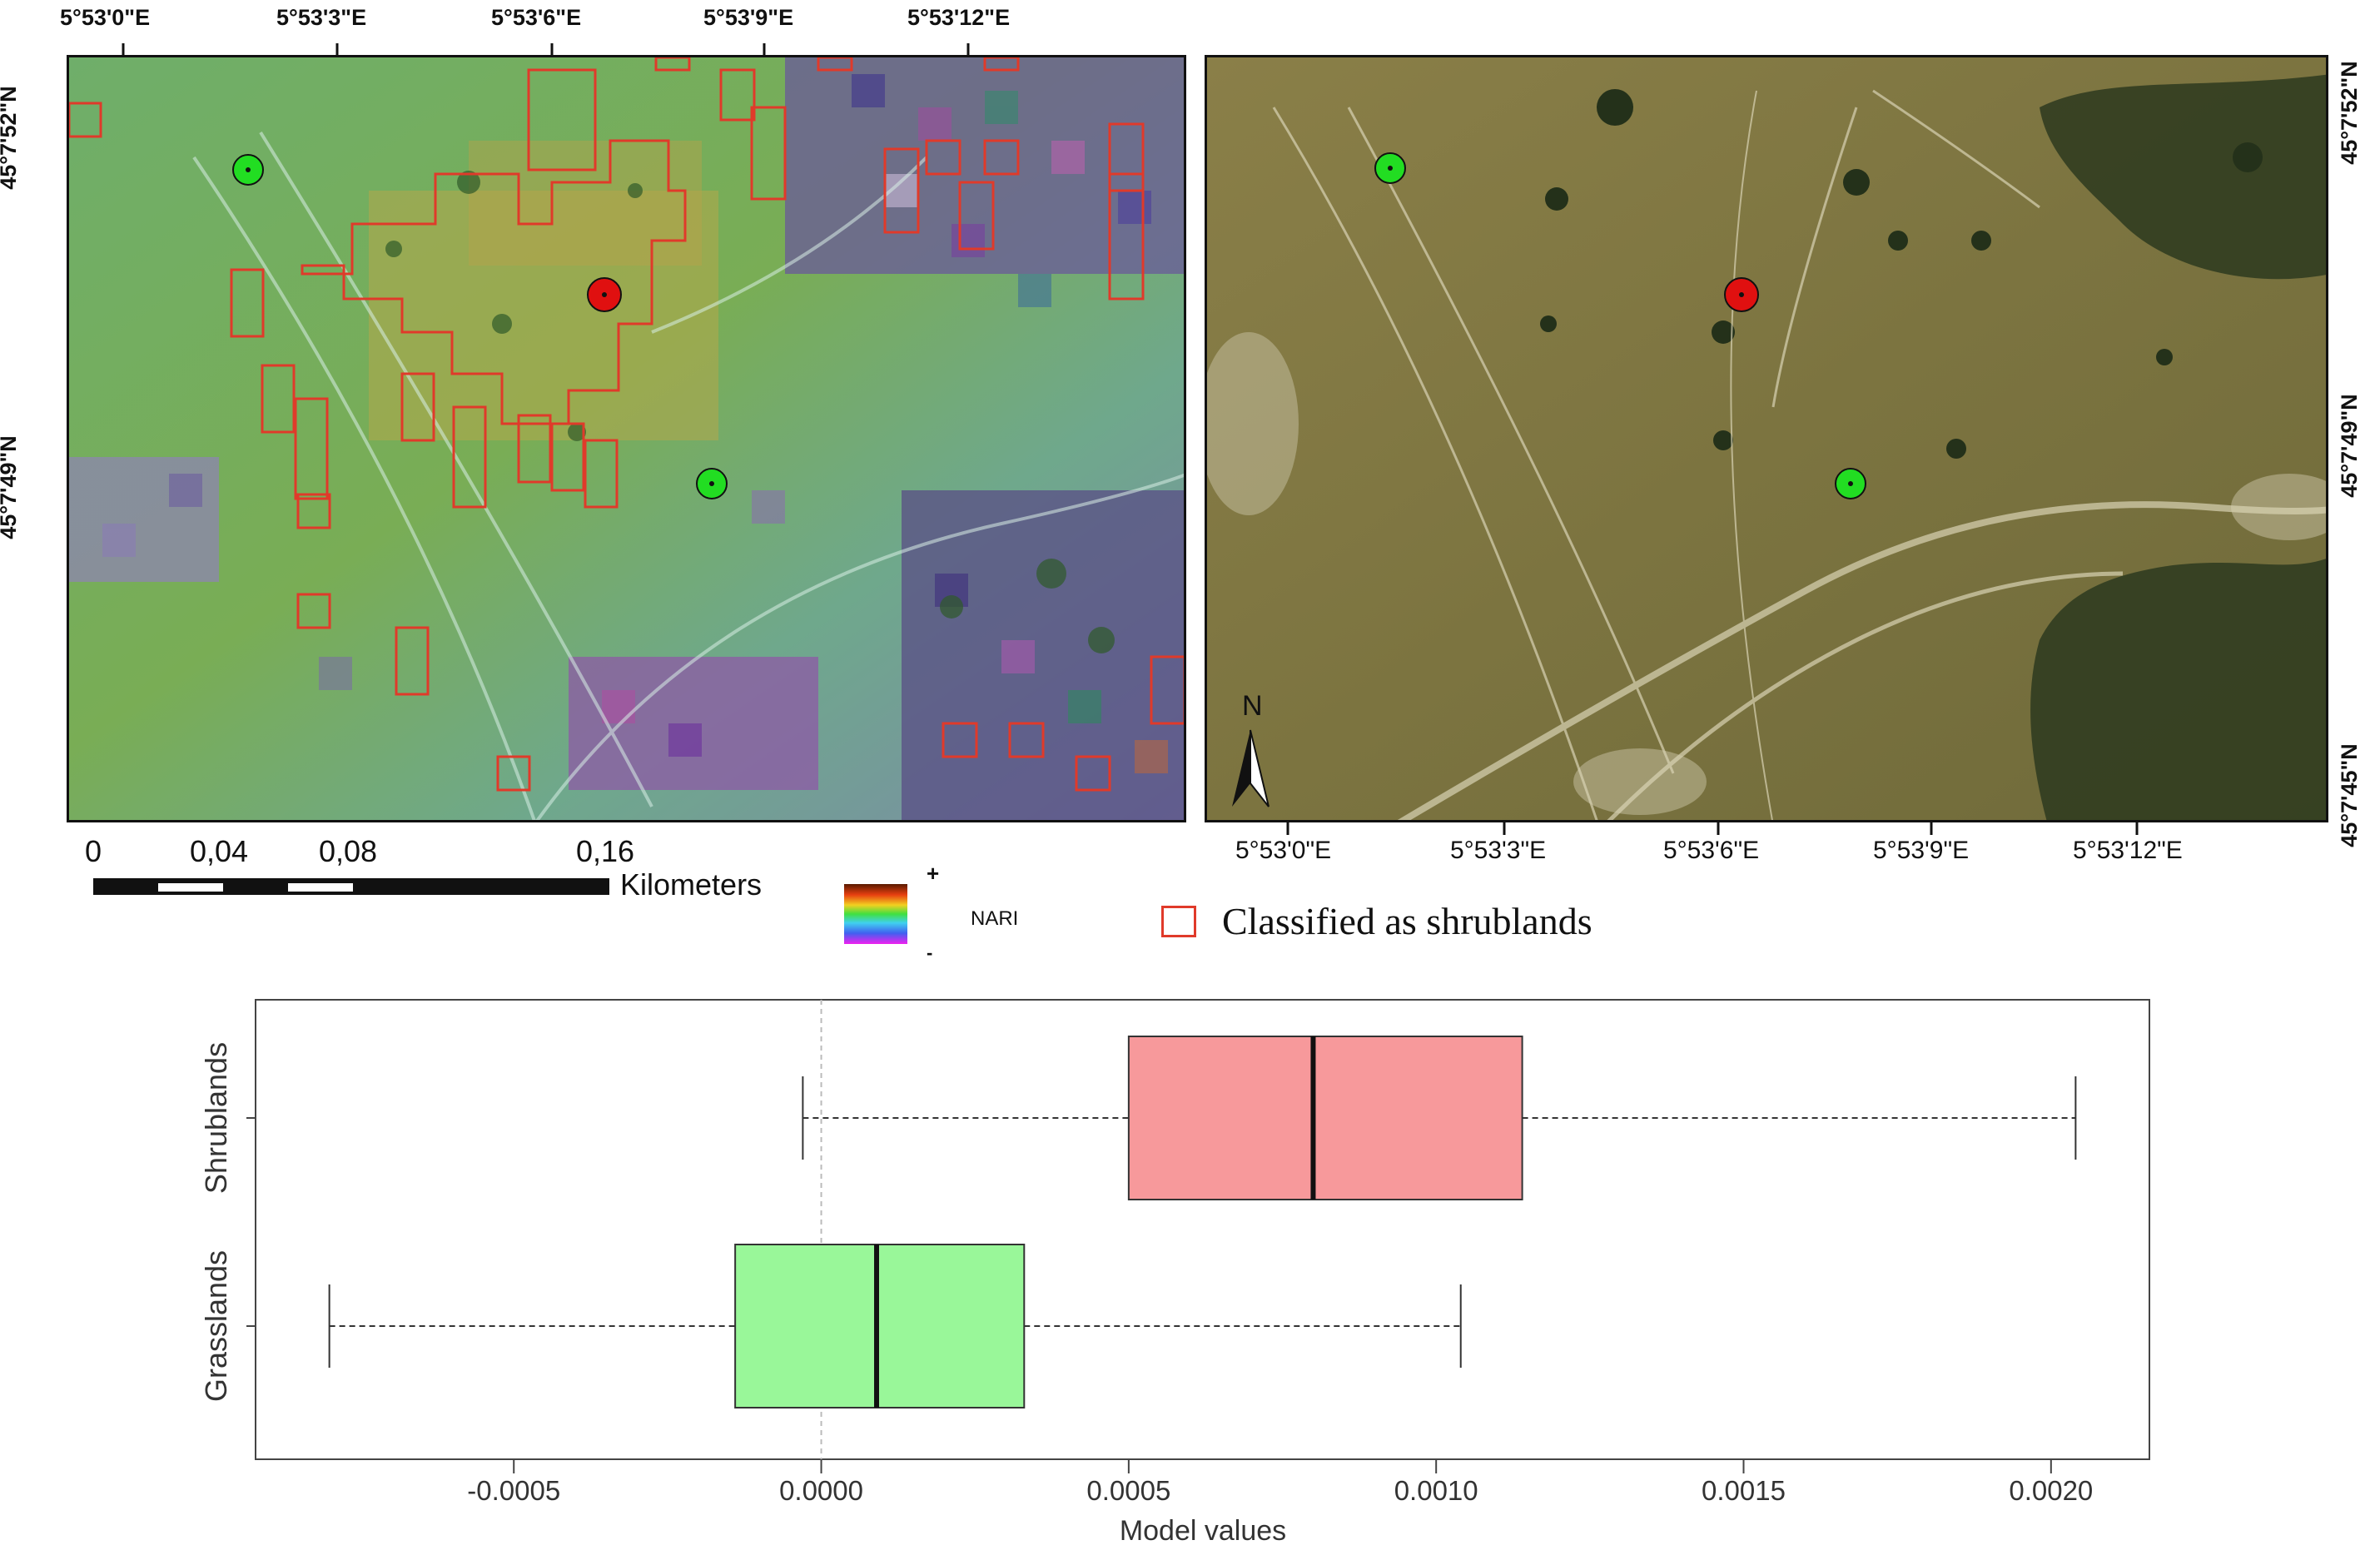 Image resolution: width=2380 pixels, height=1560 pixels. Describe the element at coordinates (691, 884) in the screenshot. I see `scale-unit: Kilometers` at that location.